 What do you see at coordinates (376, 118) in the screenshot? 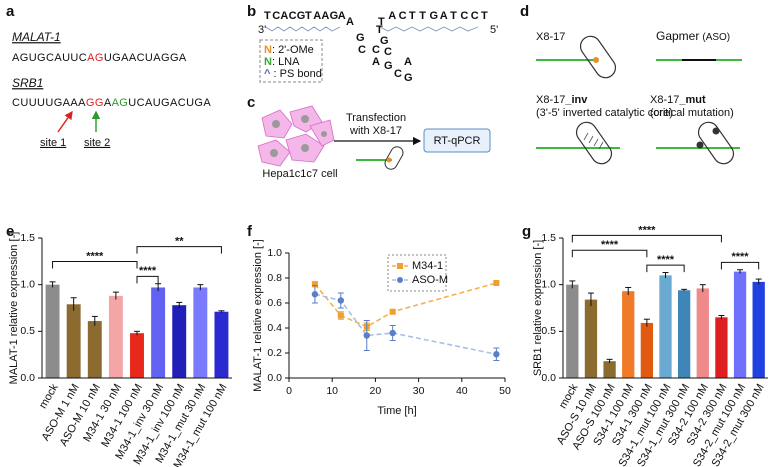
I see `step-label: Transfection` at bounding box center [376, 118].